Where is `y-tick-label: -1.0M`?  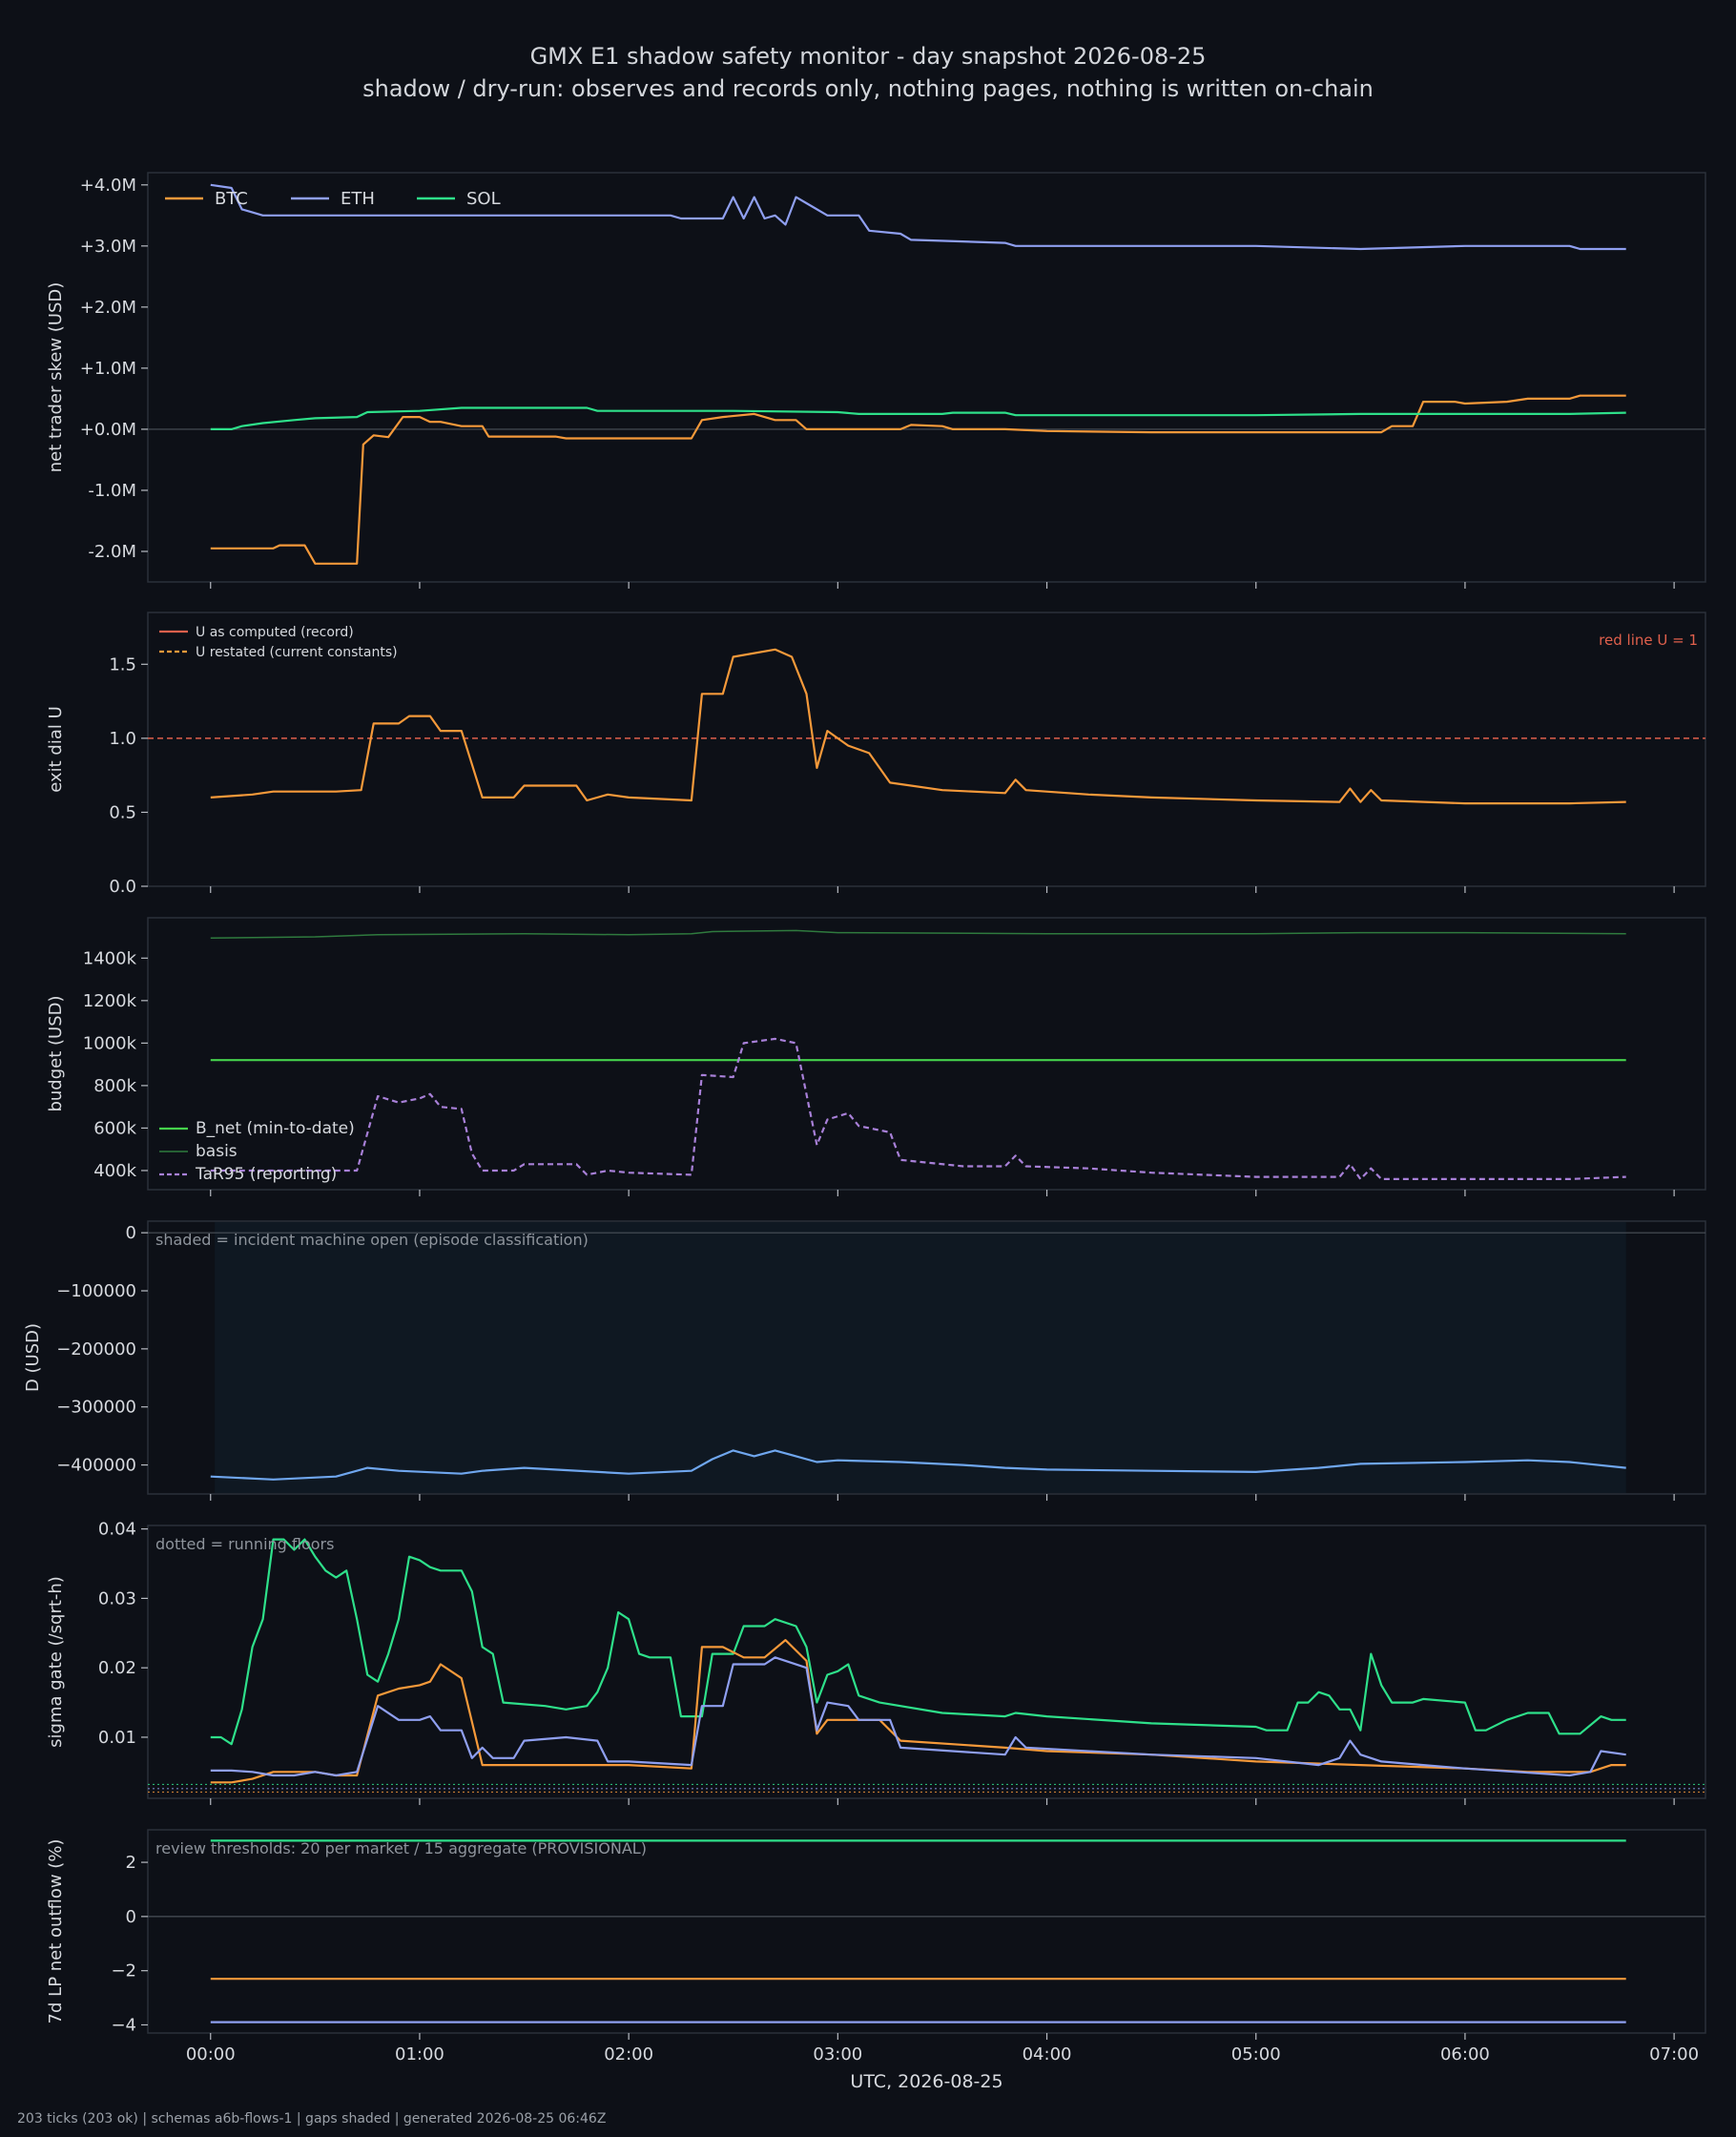 y-tick-label: -1.0M is located at coordinates (112, 491).